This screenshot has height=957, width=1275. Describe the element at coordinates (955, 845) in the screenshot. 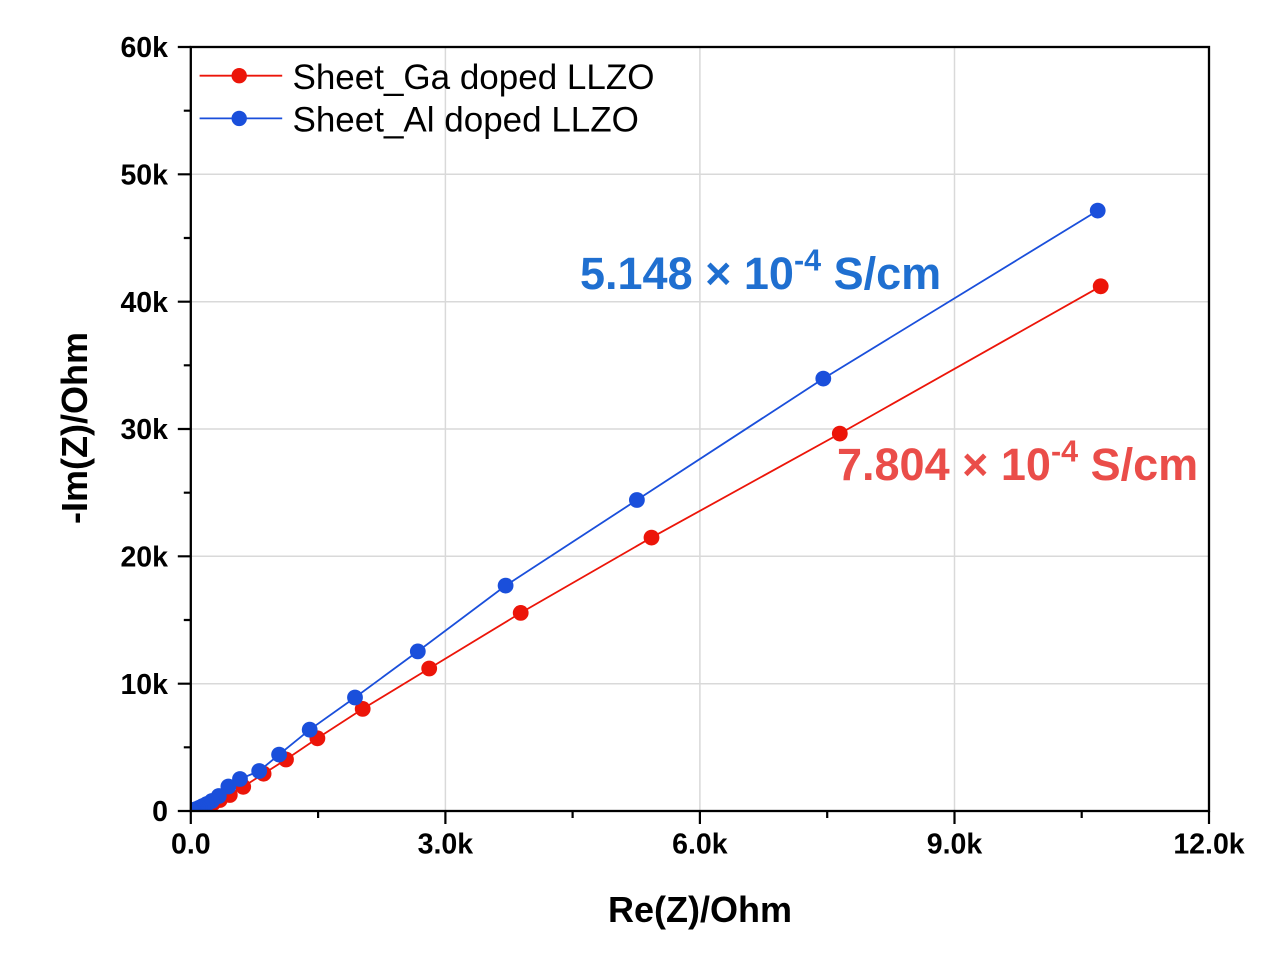

I see `svg-text: 9.0k` at that location.